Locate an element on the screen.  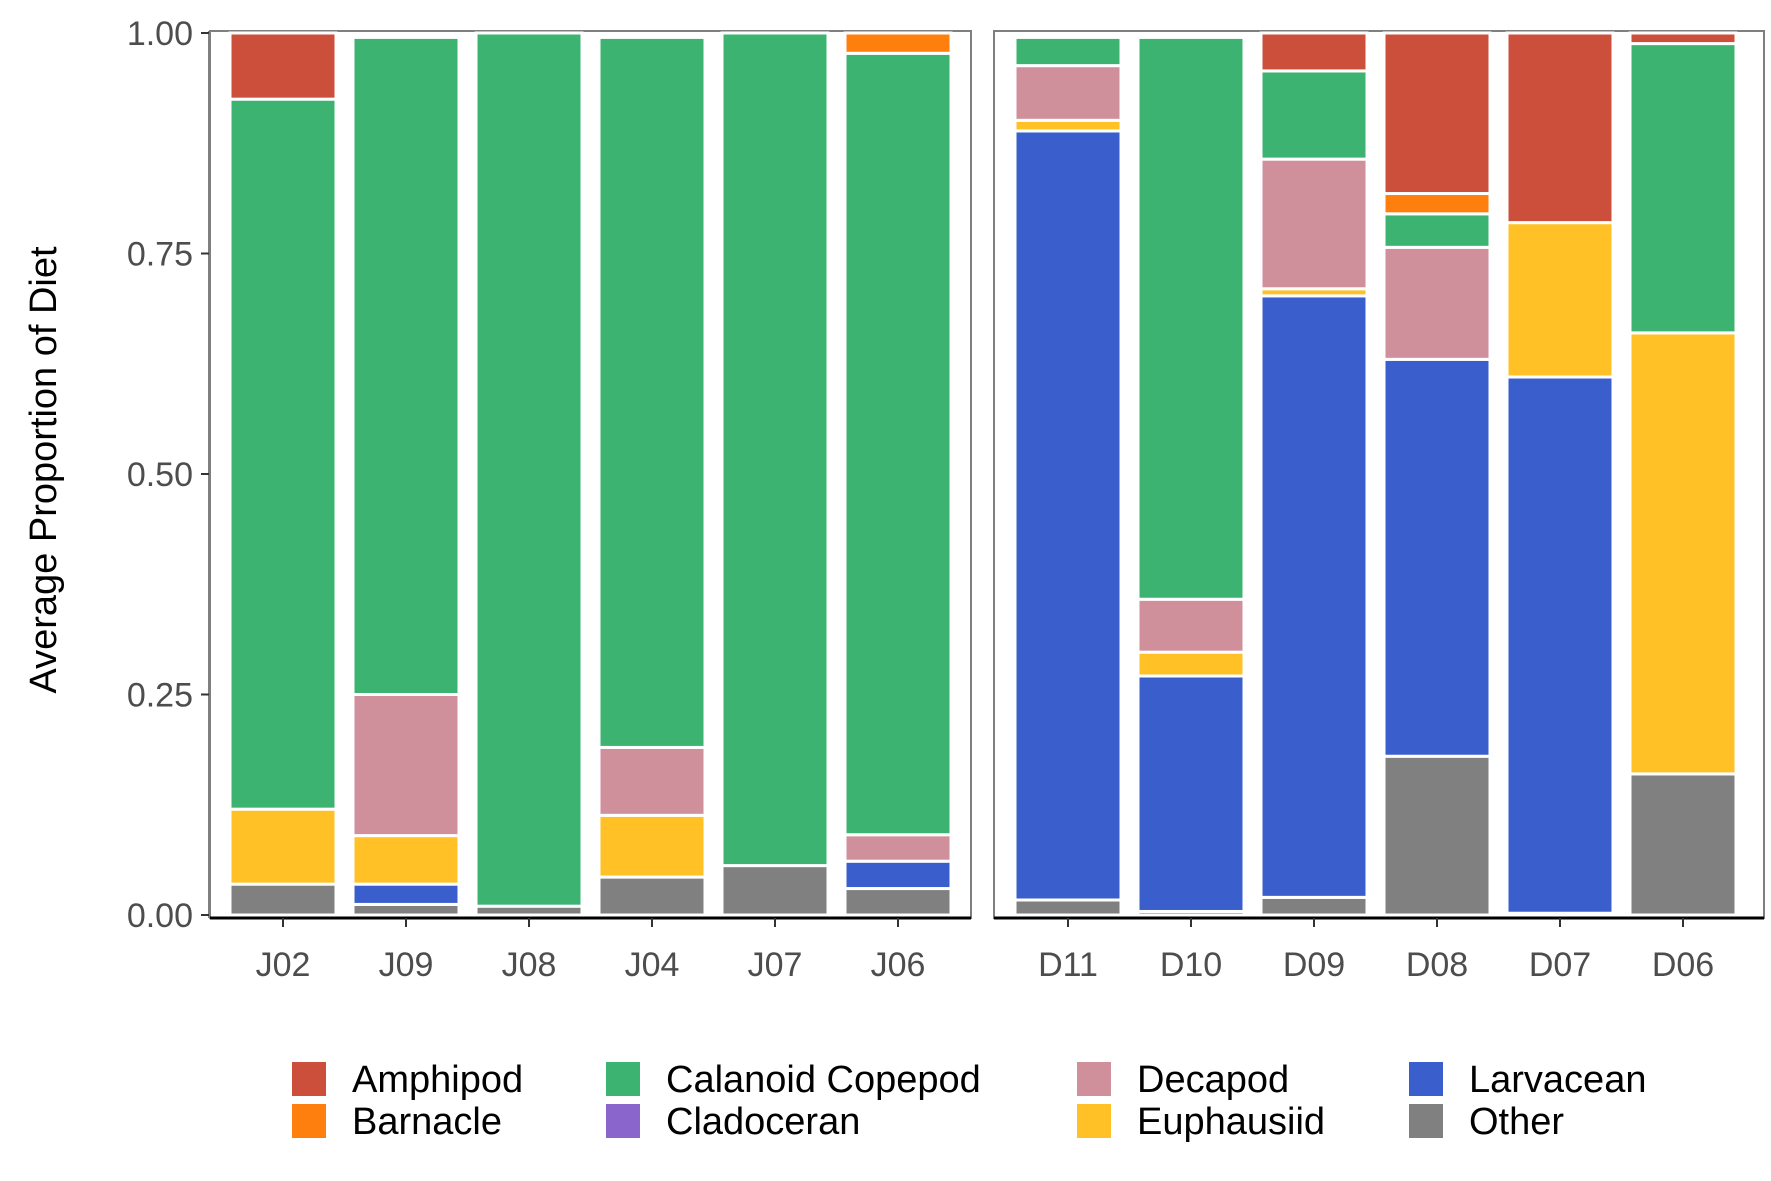
y-axis: 0.00 0.25 0.50 0.75 1.00 is located at coordinates (169, 475).